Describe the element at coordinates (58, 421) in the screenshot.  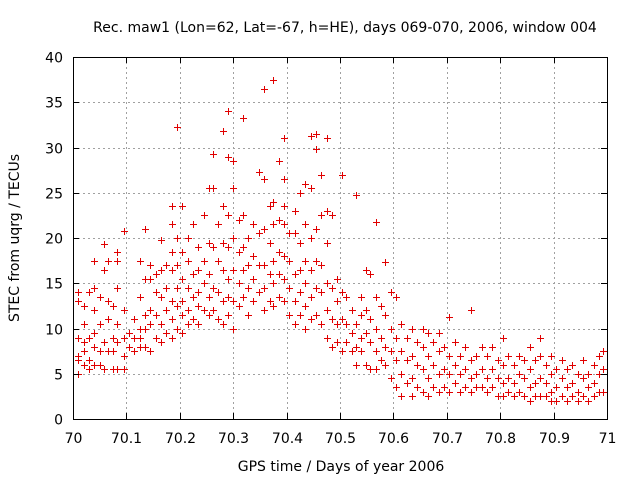
I see `y-tick-label: 0` at that location.